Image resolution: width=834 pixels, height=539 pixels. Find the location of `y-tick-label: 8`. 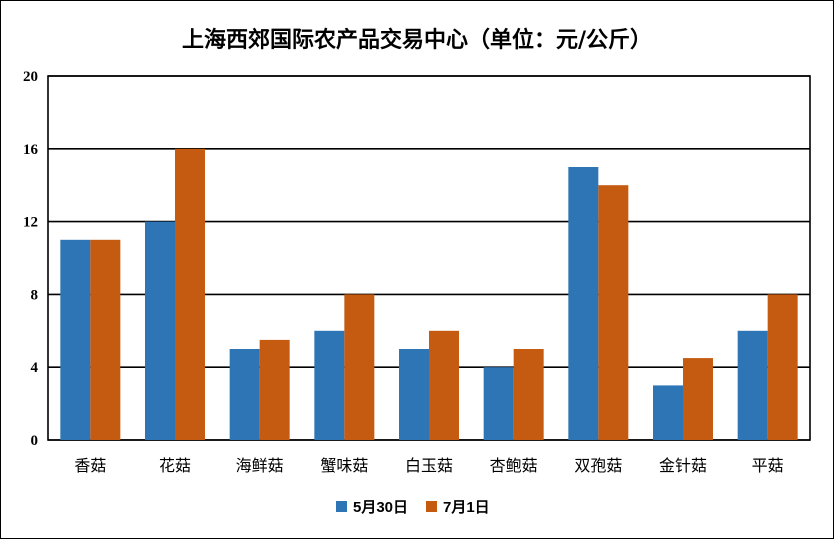

y-tick-label: 8 is located at coordinates (35, 295).